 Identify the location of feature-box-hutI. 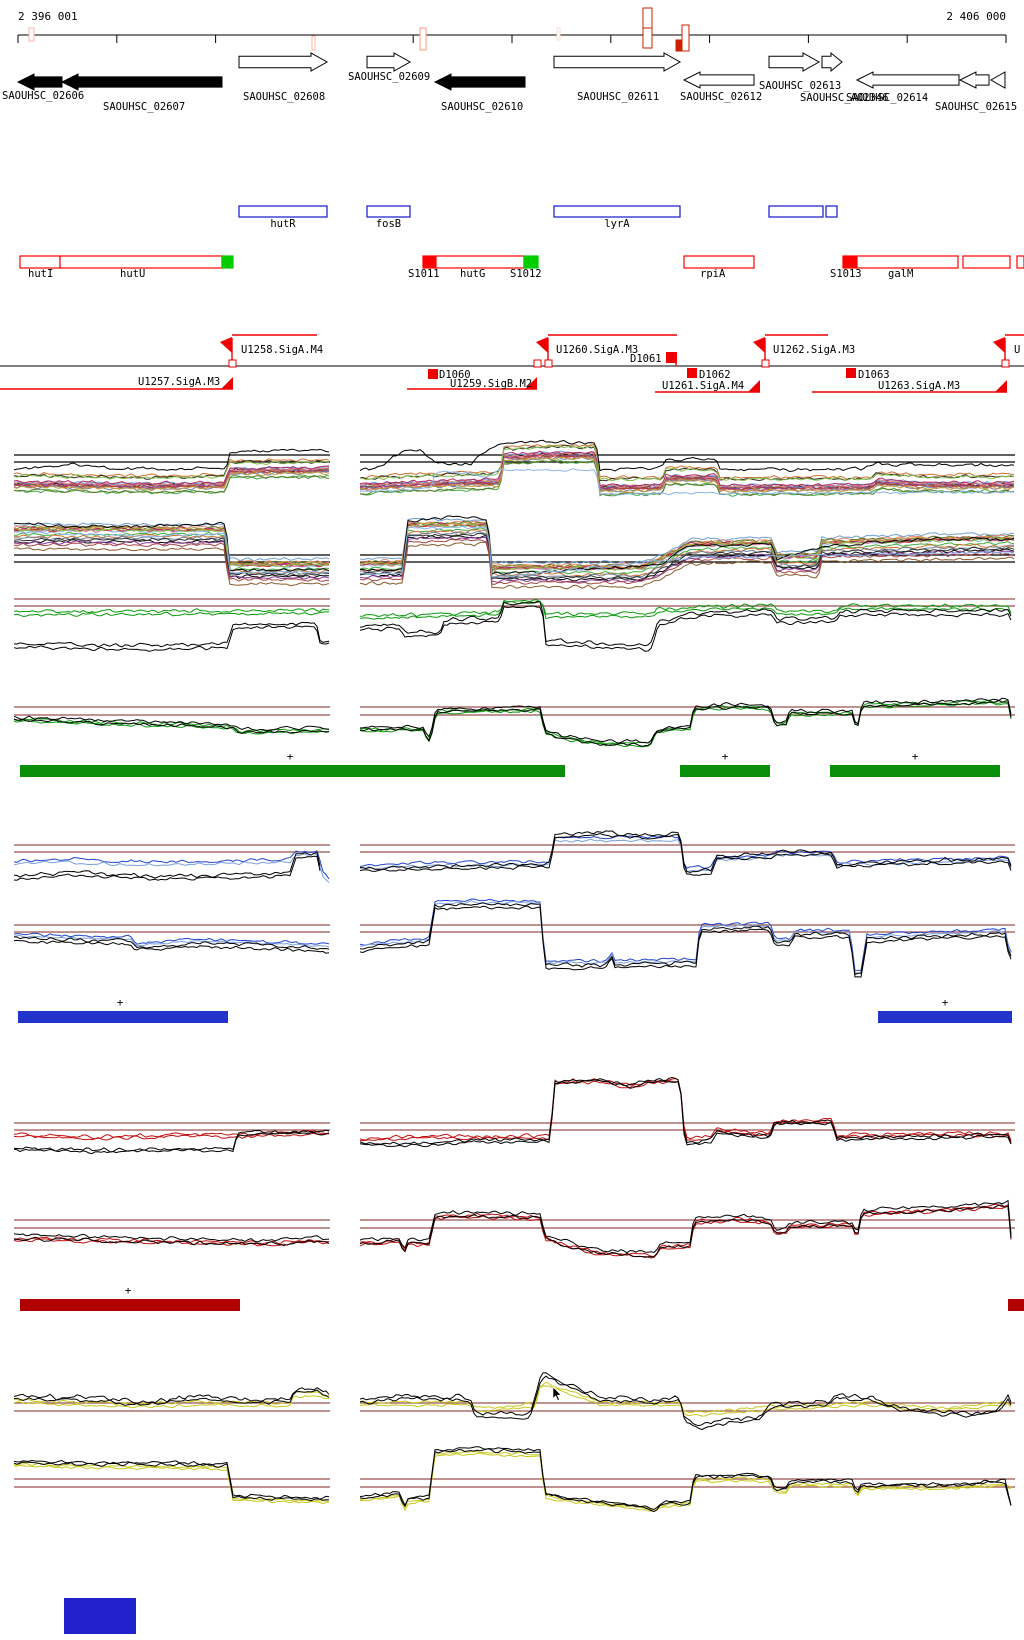
(40, 262).